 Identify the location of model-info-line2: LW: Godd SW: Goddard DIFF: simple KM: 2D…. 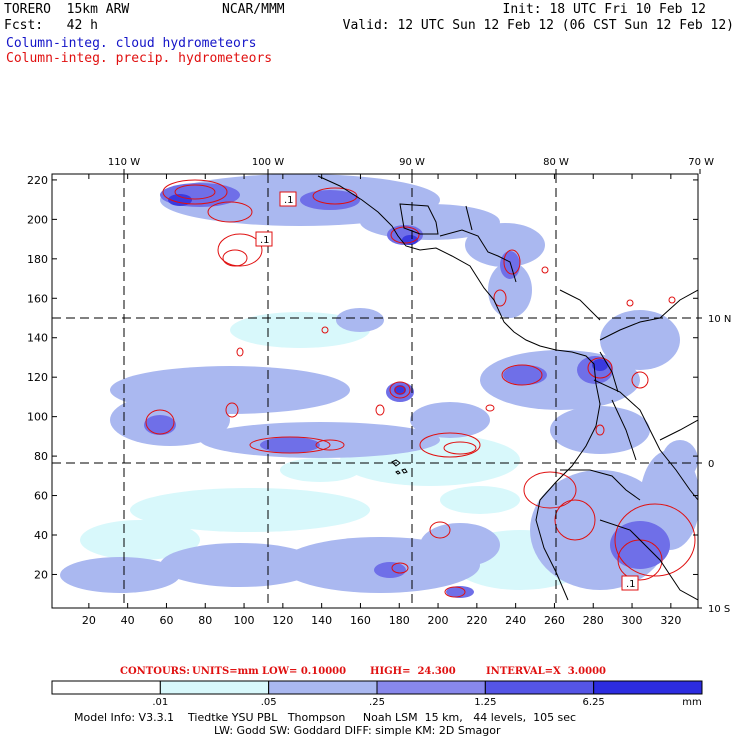
(357, 730).